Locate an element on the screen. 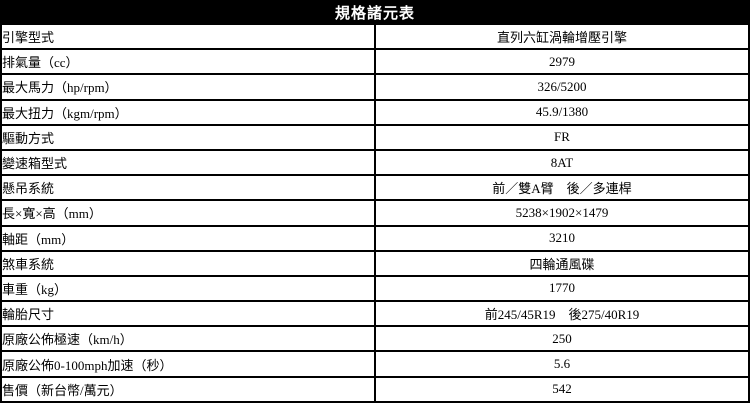  spec-row-engine-type: 引擎型式 直列六缸渦輪增壓引擎 is located at coordinates (375, 36).